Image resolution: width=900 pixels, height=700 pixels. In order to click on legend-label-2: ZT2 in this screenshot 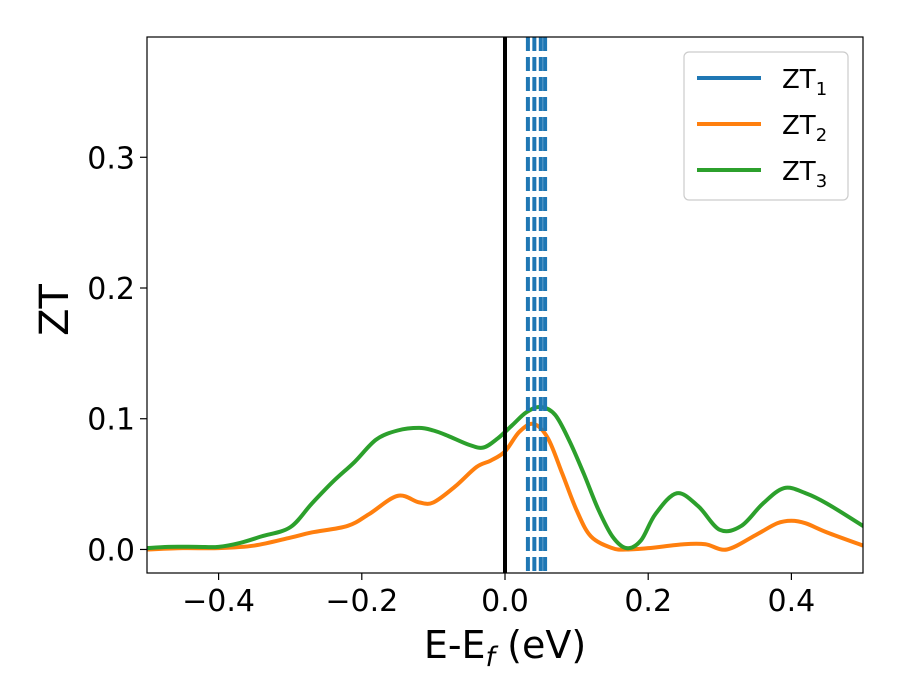, I will do `click(804, 128)`.